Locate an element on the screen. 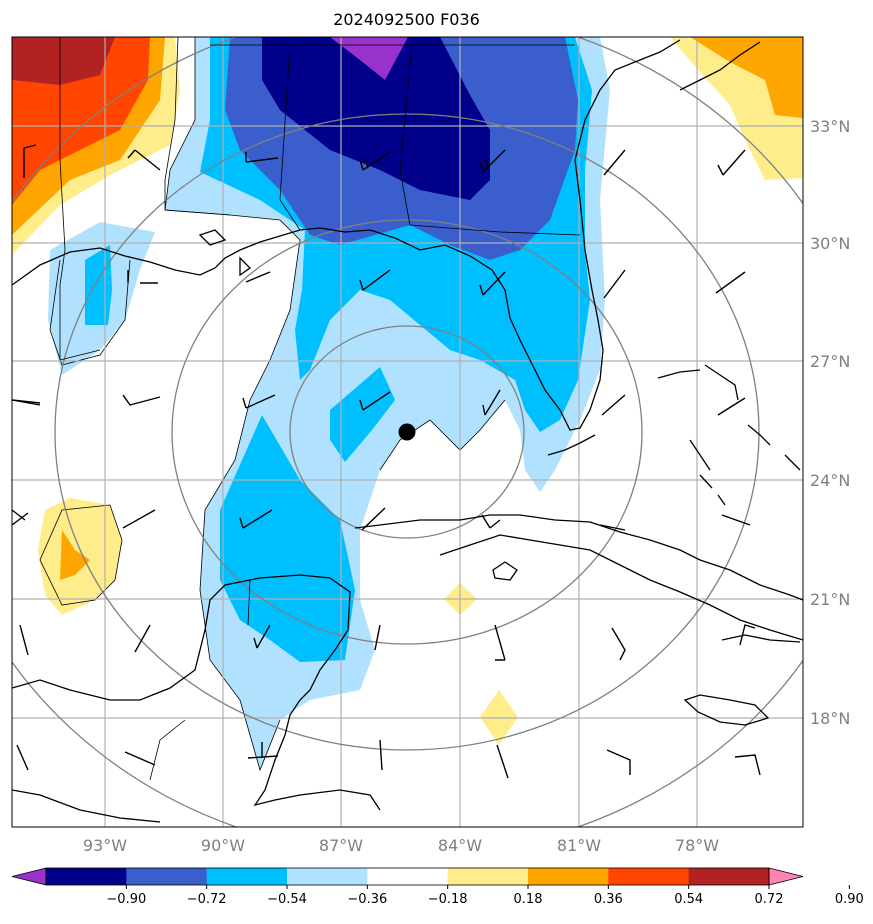 This screenshot has height=924, width=873. lat-label-27: 27°N is located at coordinates (830, 361).